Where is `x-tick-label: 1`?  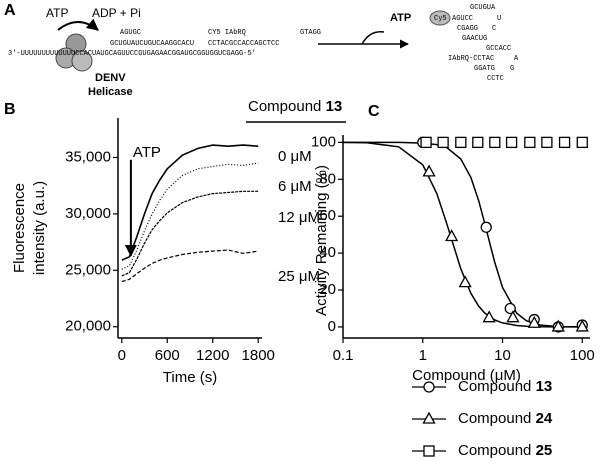
x-tick-label: 1 is located at coordinates (423, 355).